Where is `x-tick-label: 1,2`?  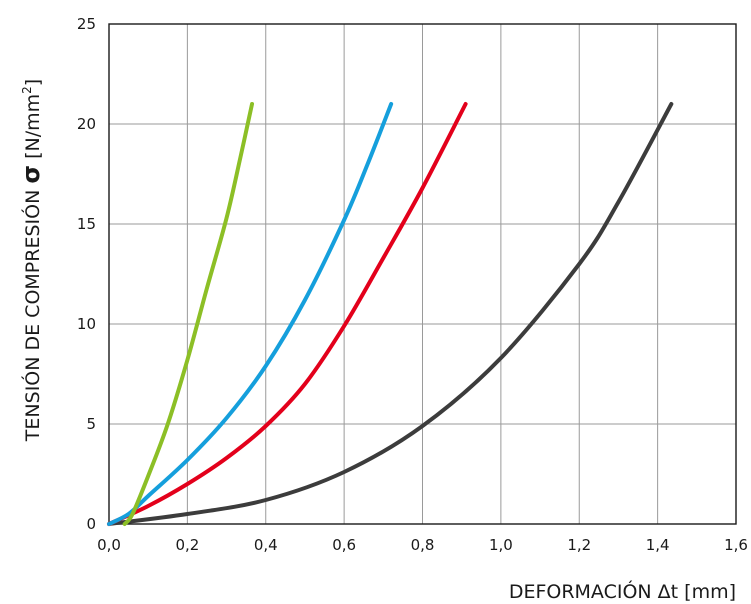
x-tick-label: 1,2 is located at coordinates (579, 545).